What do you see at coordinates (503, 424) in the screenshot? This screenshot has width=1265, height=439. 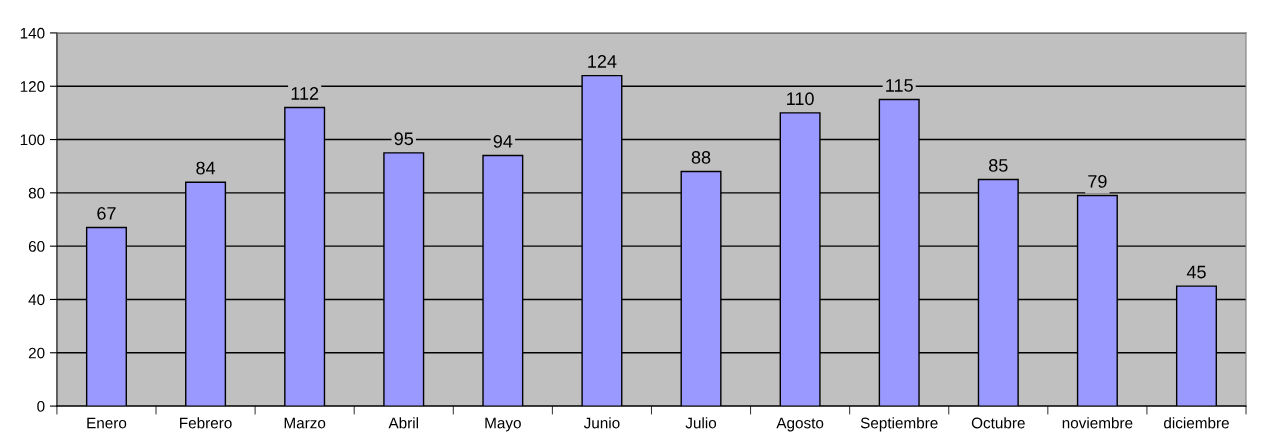 I see `x-tick-label: Mayo` at bounding box center [503, 424].